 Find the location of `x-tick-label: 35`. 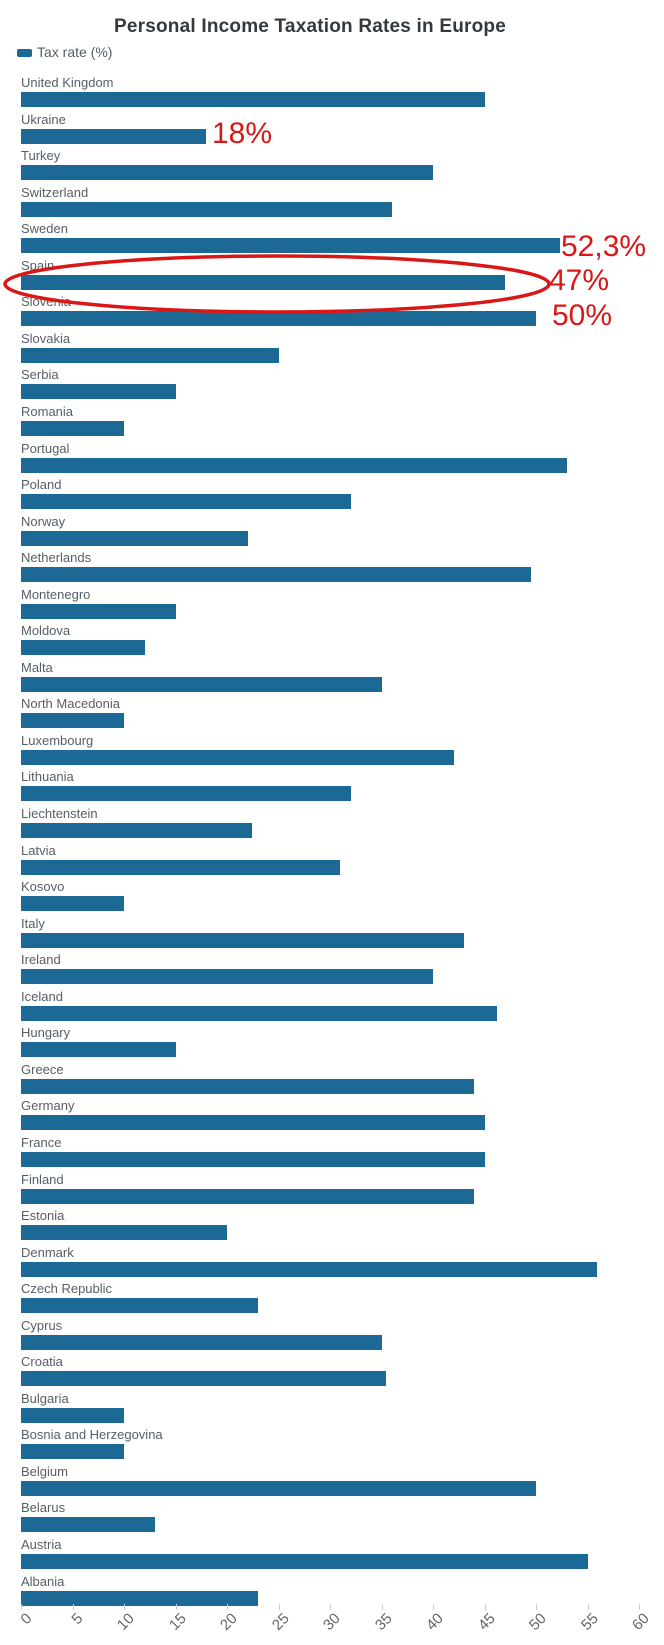

x-tick-label: 35 is located at coordinates (383, 1622).